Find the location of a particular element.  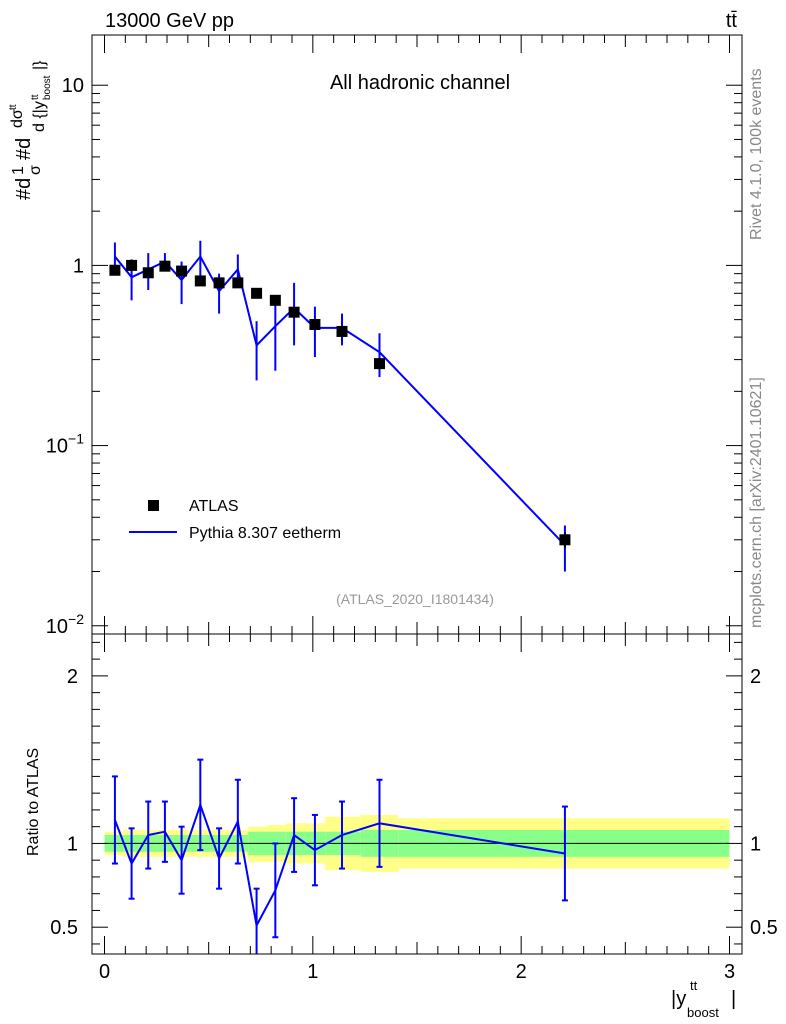

y-tick-label: 10 is located at coordinates (73, 86).